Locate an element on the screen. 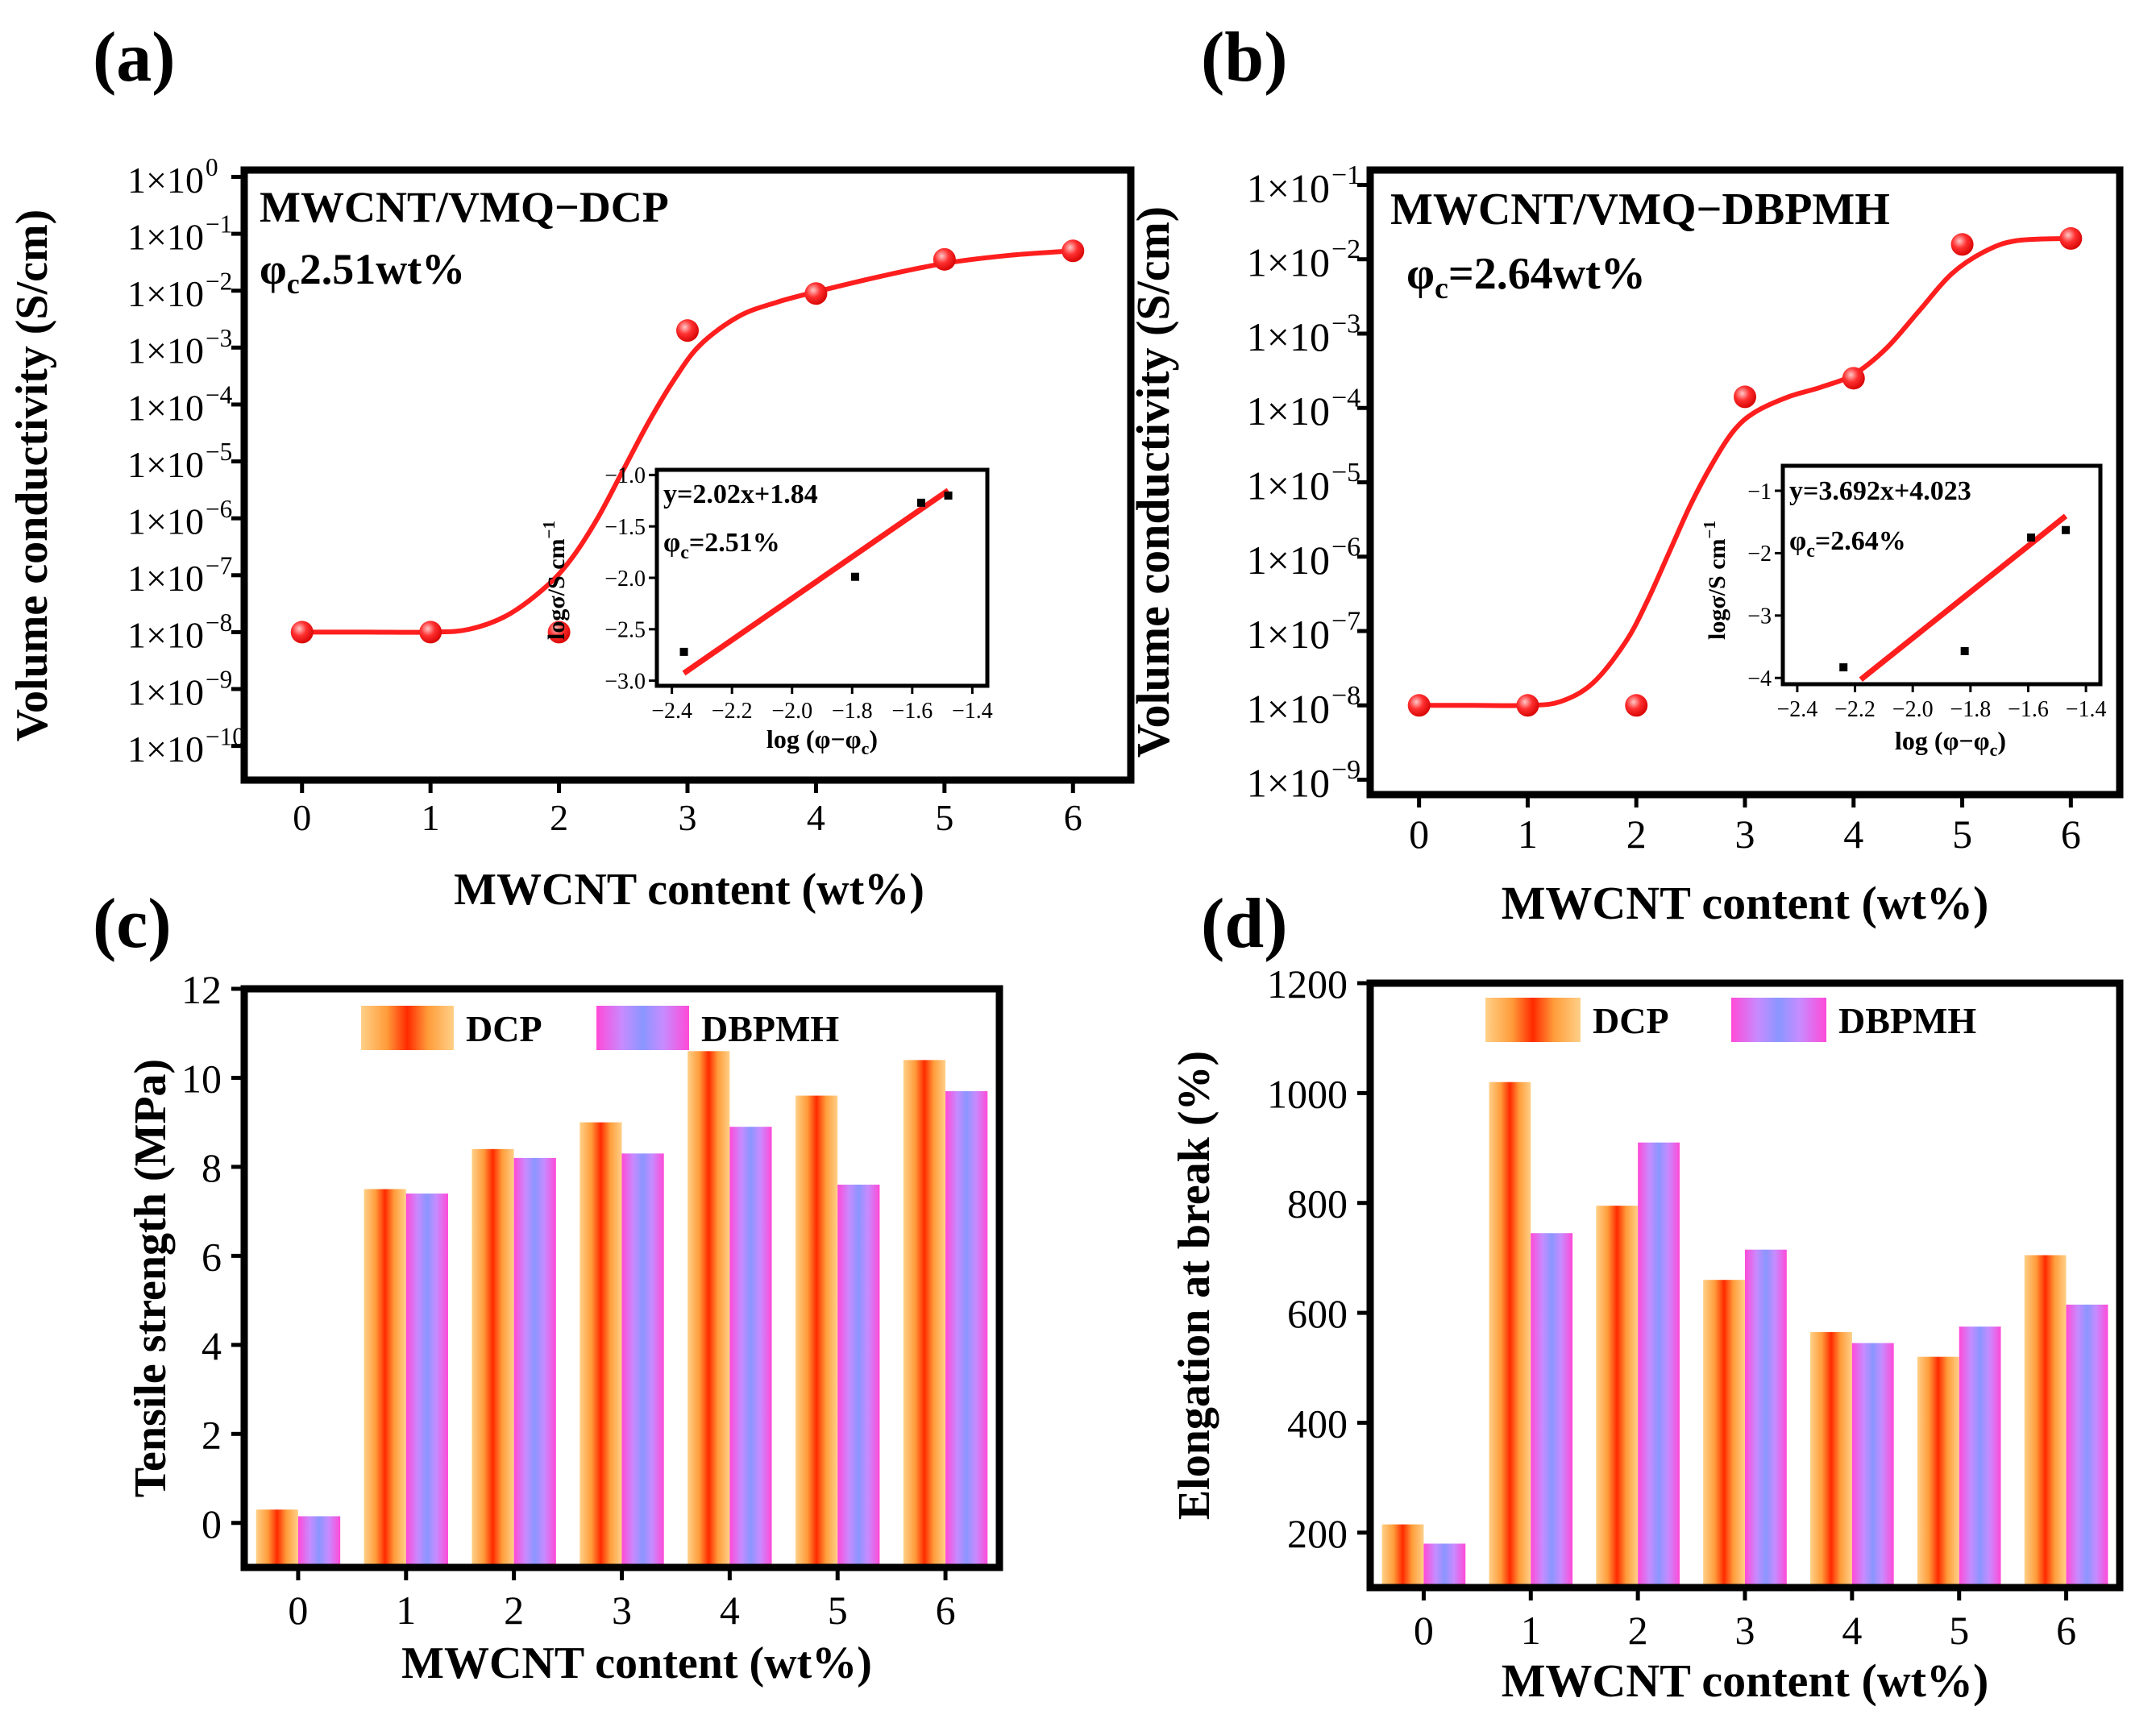  inset-x-tick-label: −2.4 is located at coordinates (1797, 709).